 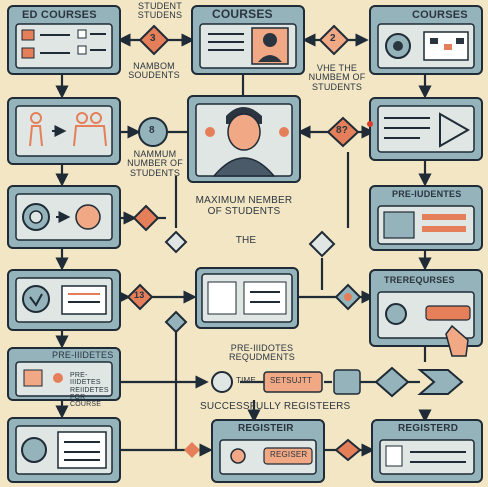 I want to click on top-left-title: ED COURSES, so click(x=59, y=15).